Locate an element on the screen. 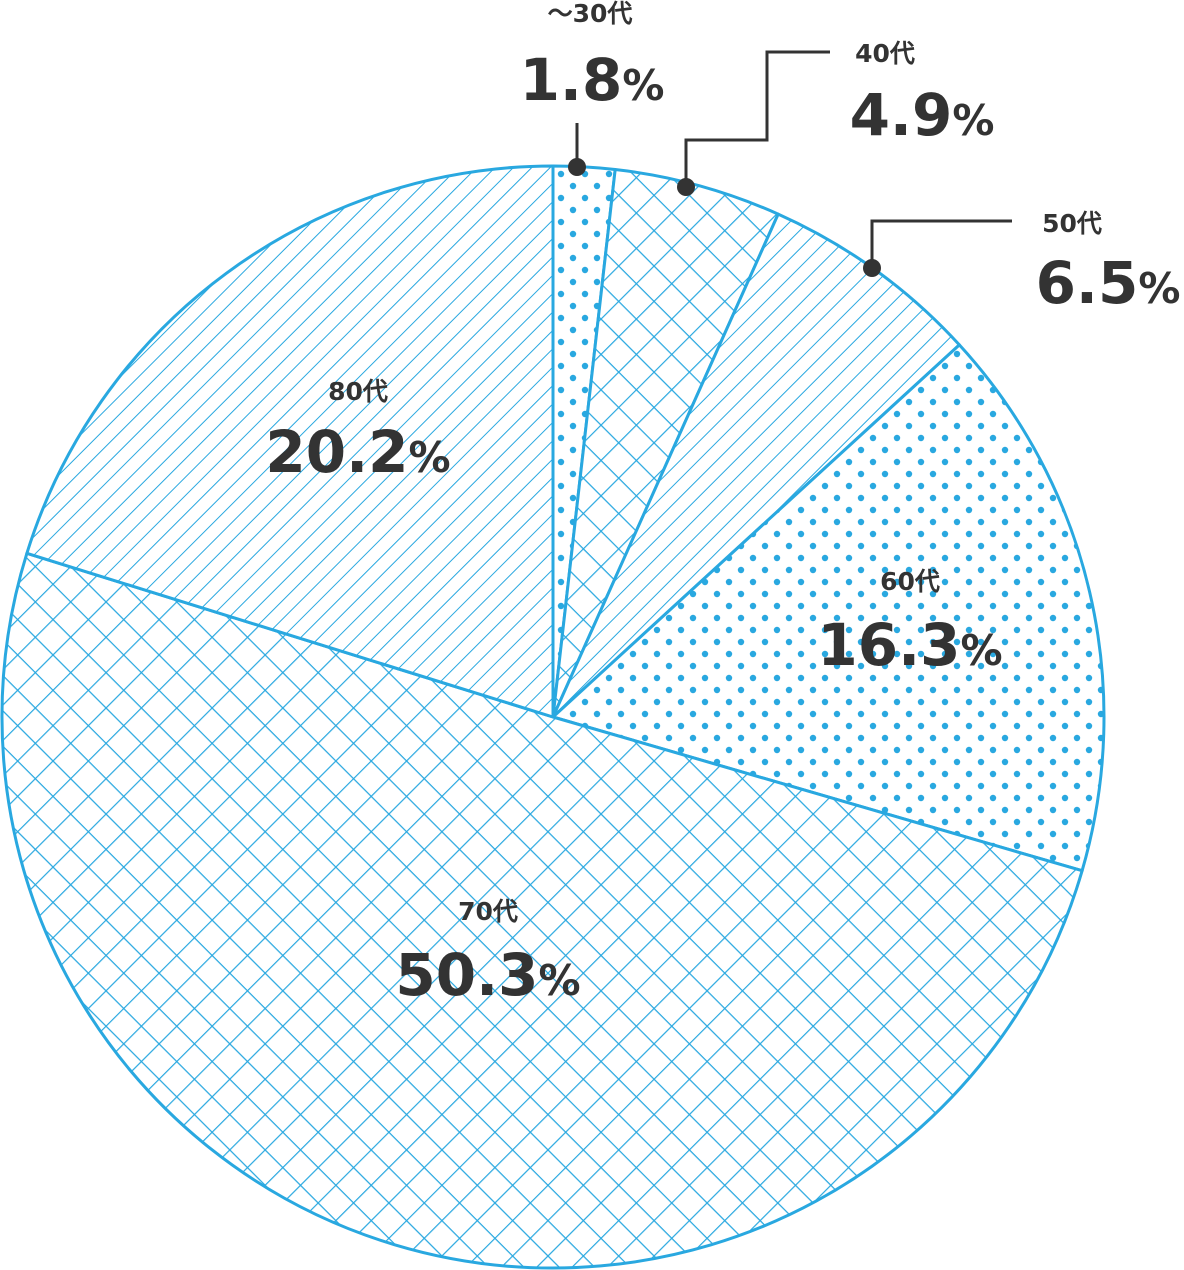 The height and width of the screenshot is (1270, 1184). slice-value-3: 16.3% is located at coordinates (909, 645).